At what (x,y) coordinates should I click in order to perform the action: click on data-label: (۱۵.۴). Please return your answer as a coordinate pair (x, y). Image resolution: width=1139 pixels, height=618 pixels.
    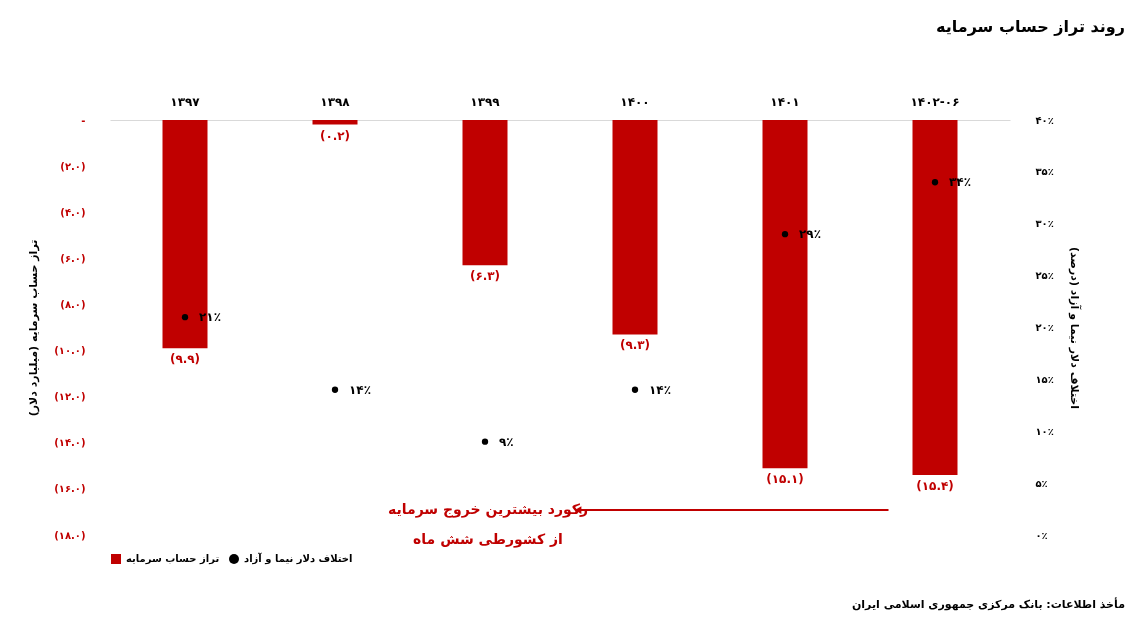
    Looking at the image, I should click on (935, 486).